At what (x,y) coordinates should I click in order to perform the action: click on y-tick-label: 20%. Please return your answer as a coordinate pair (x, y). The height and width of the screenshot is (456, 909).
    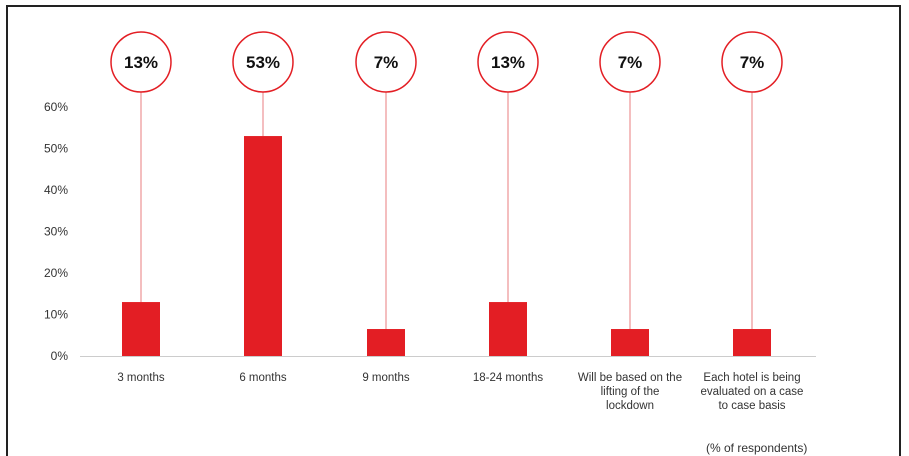
    Looking at the image, I should click on (56, 273).